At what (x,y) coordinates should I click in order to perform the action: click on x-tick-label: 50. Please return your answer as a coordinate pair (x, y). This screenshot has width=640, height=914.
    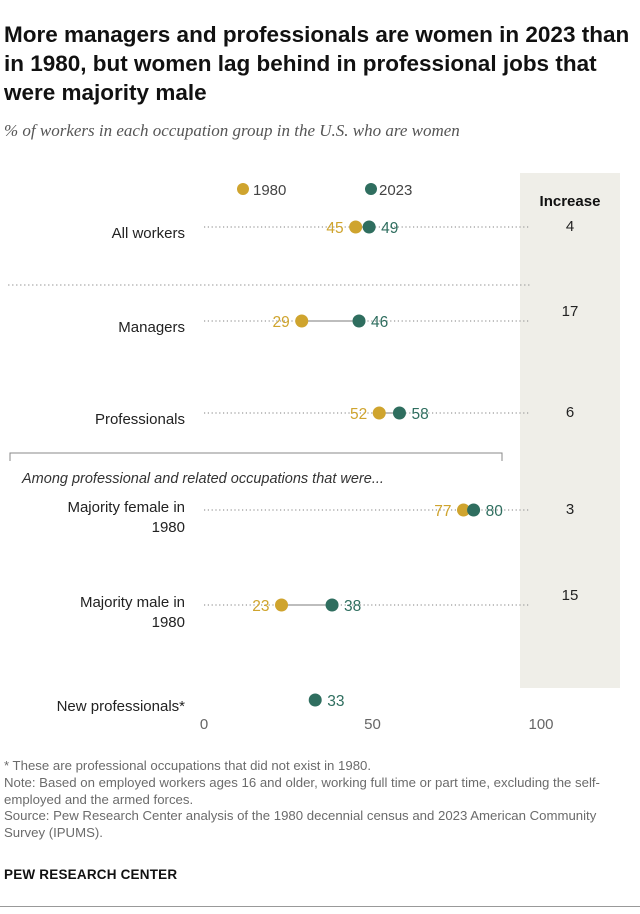
    Looking at the image, I should click on (372, 724).